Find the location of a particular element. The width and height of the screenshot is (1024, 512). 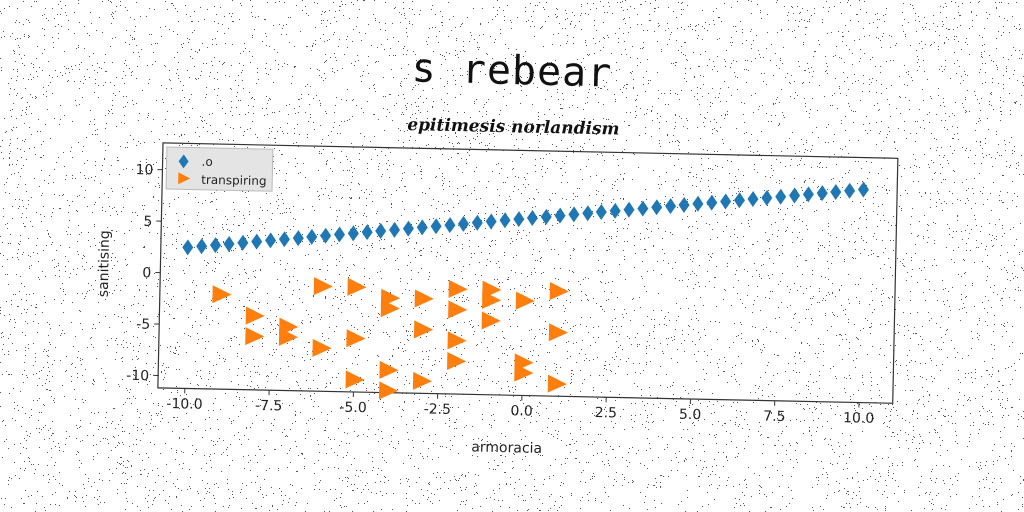

y-tick-label: 0 is located at coordinates (146, 273).